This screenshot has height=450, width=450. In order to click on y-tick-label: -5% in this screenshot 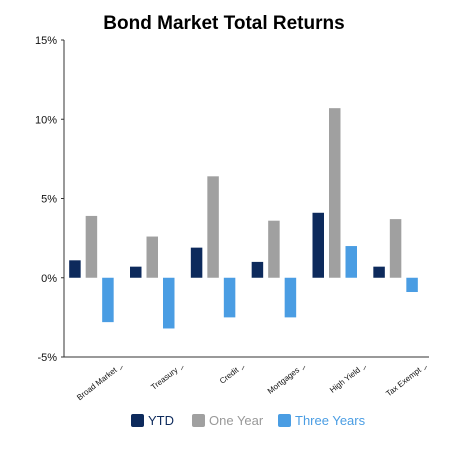, I will do `click(47, 358)`.